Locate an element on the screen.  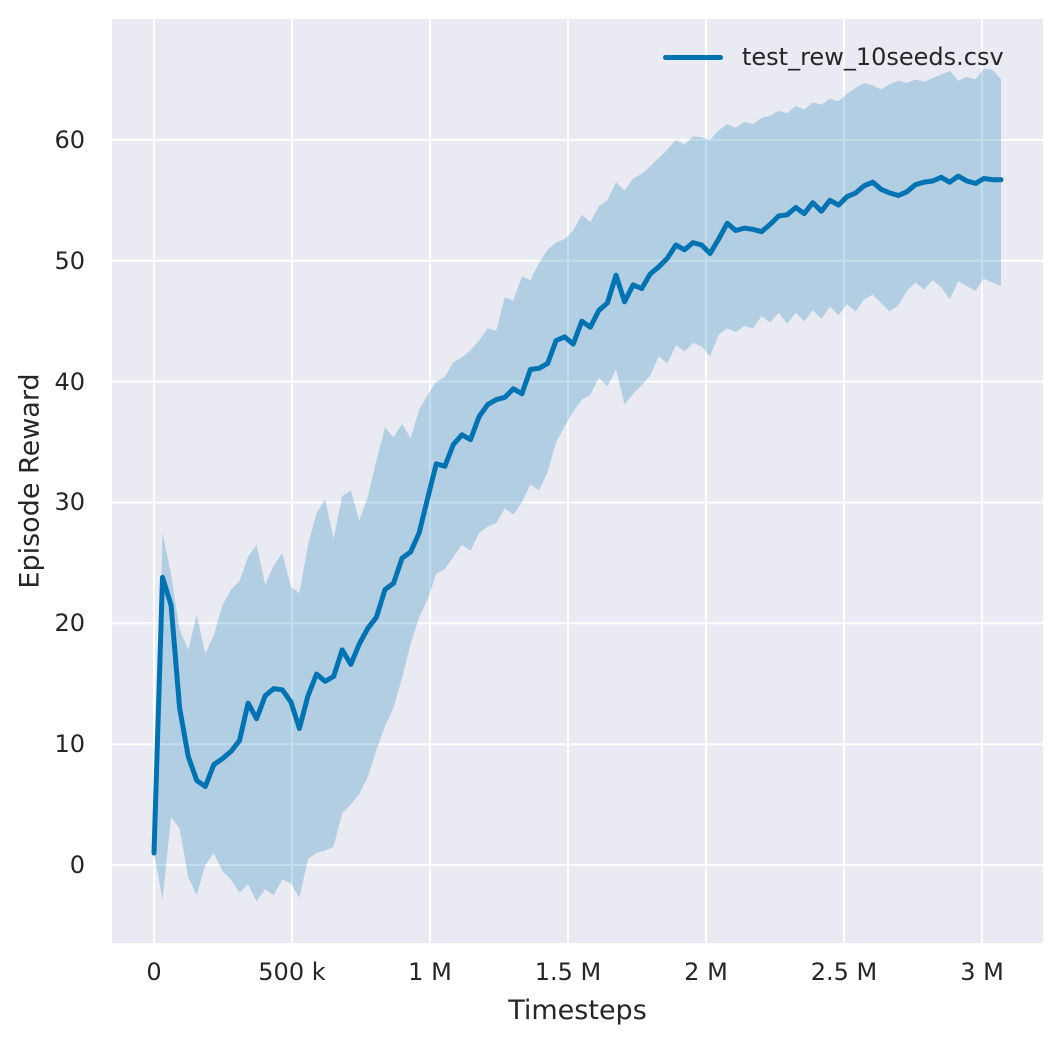
x-tick-label: 2 M is located at coordinates (706, 972).